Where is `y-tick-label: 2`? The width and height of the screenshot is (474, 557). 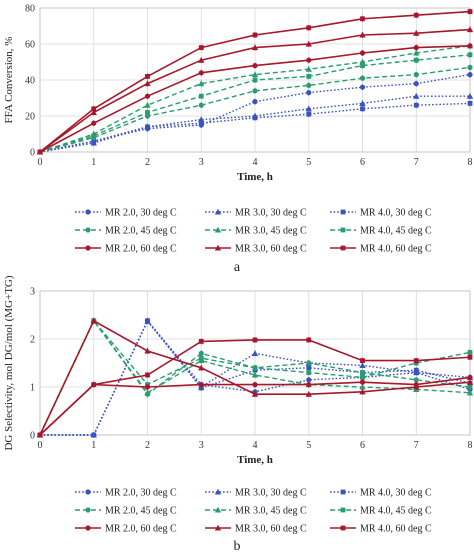 y-tick-label: 2 is located at coordinates (32, 340).